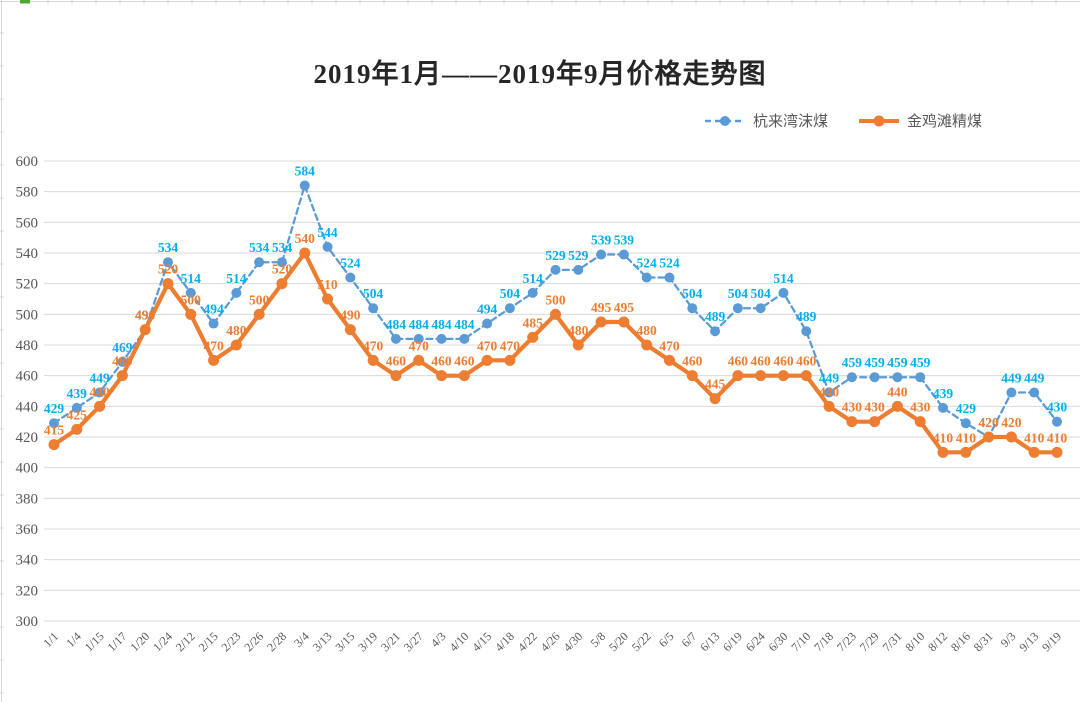 This screenshot has width=1080, height=702. What do you see at coordinates (413, 641) in the screenshot?
I see `x-tick-label: 3/27` at bounding box center [413, 641].